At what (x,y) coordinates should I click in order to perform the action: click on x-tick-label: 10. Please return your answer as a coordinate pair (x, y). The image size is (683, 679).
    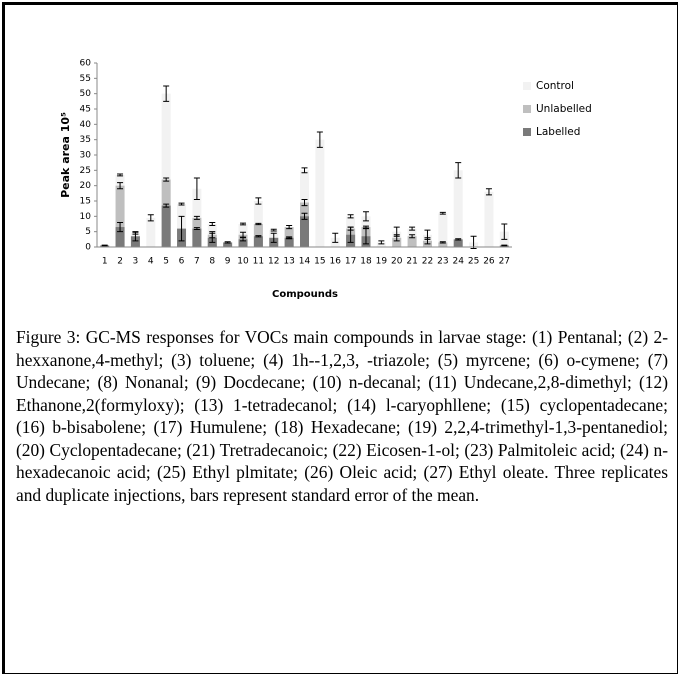
    Looking at the image, I should click on (243, 262).